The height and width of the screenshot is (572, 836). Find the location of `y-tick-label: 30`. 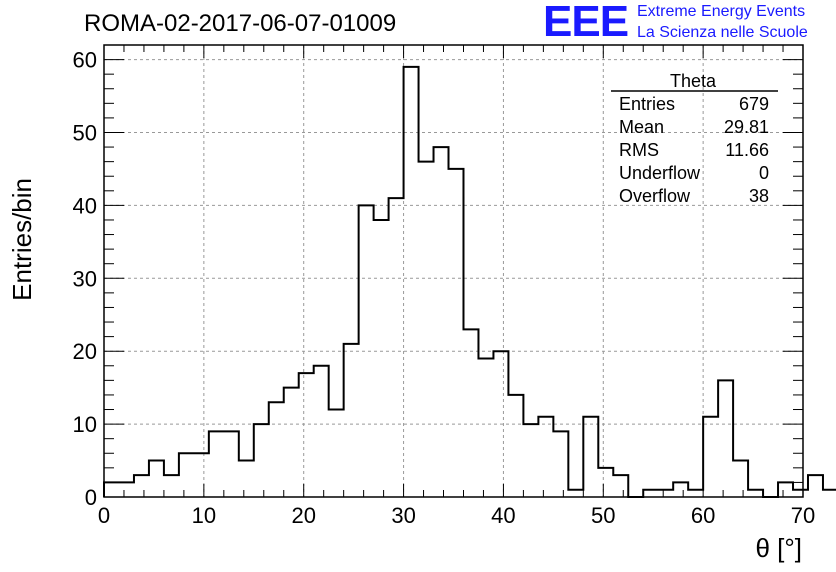

y-tick-label: 30 is located at coordinates (85, 278).